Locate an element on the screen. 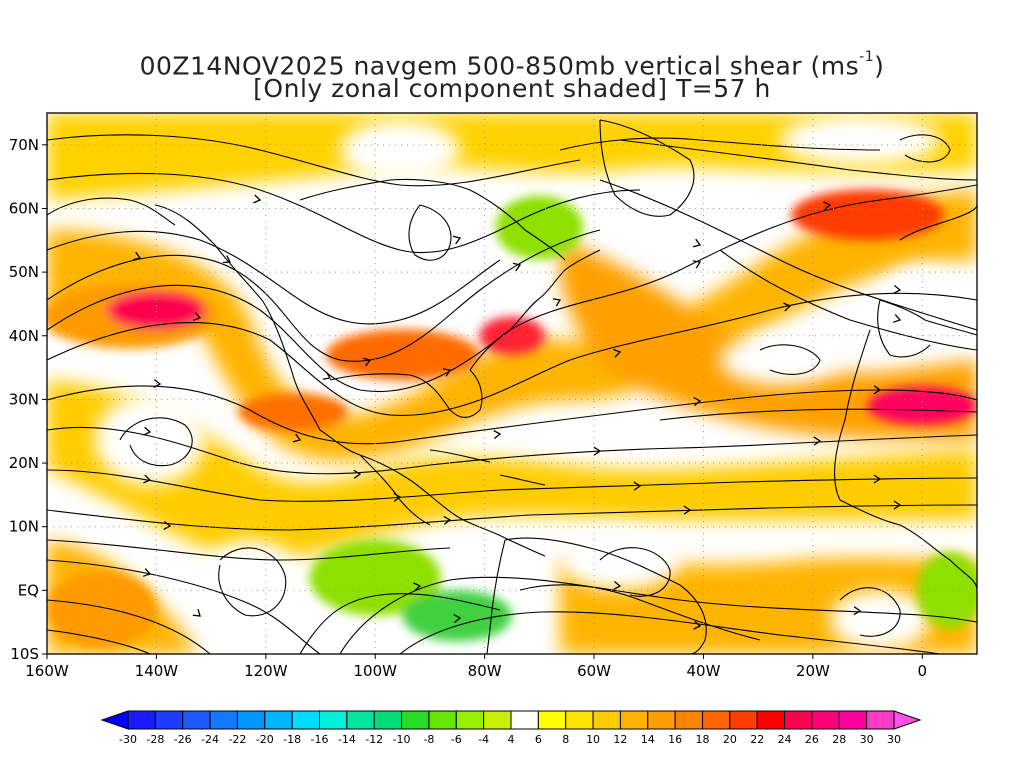 The image size is (1024, 768). x-tick-label: 60W is located at coordinates (594, 671).